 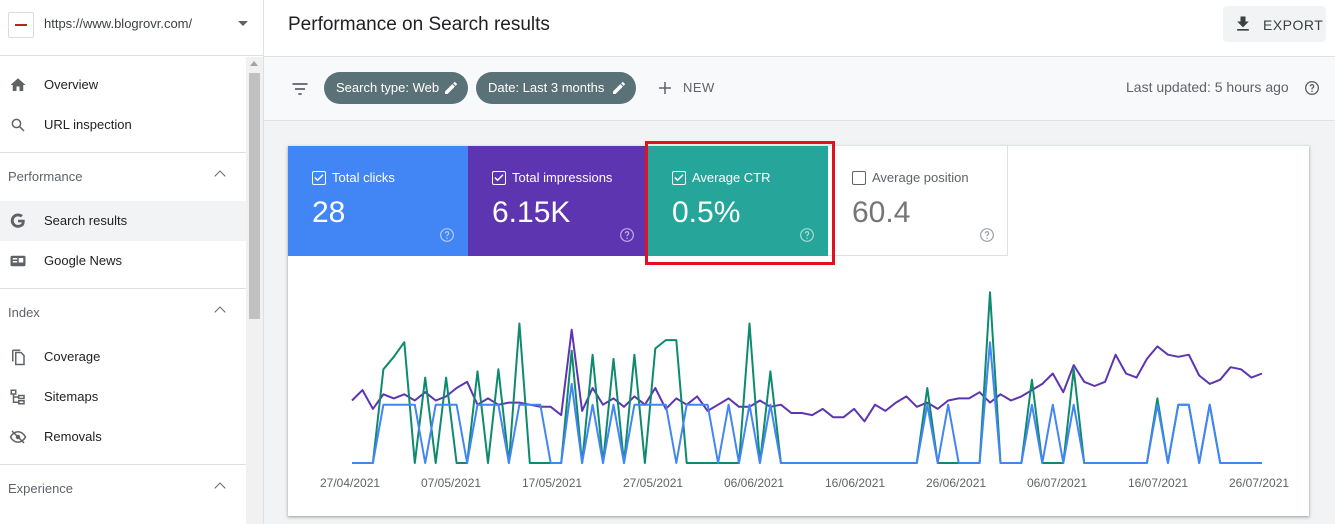 What do you see at coordinates (18, 85) in the screenshot?
I see `home-icon` at bounding box center [18, 85].